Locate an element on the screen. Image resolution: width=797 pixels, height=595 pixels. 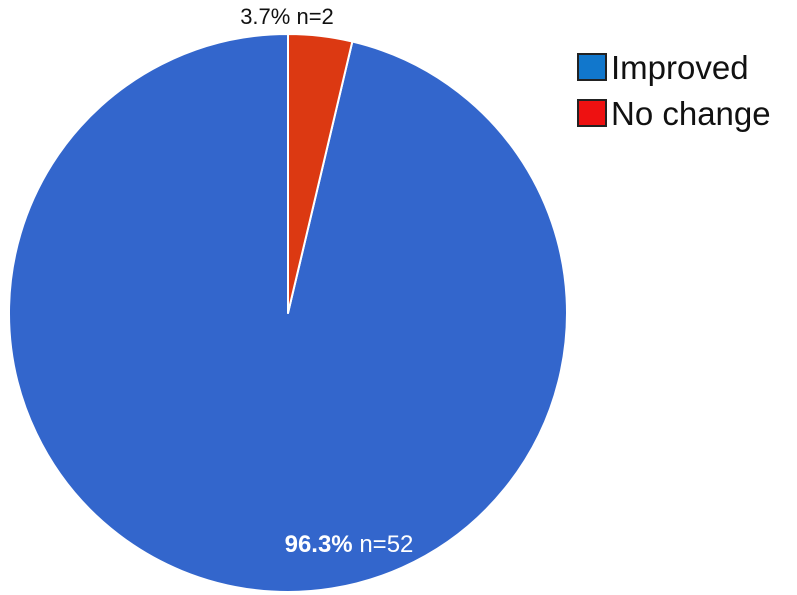
slice-label-improved: 96.3% n=52 is located at coordinates (349, 544).